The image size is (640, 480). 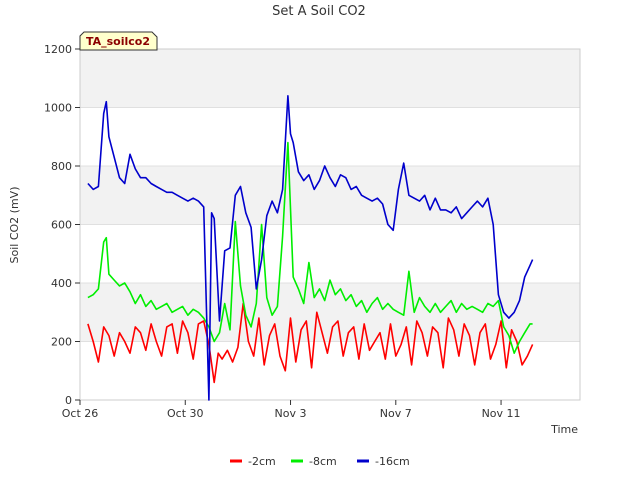 I want to click on legend: -2cm -8cm -16cm, so click(x=320, y=461).